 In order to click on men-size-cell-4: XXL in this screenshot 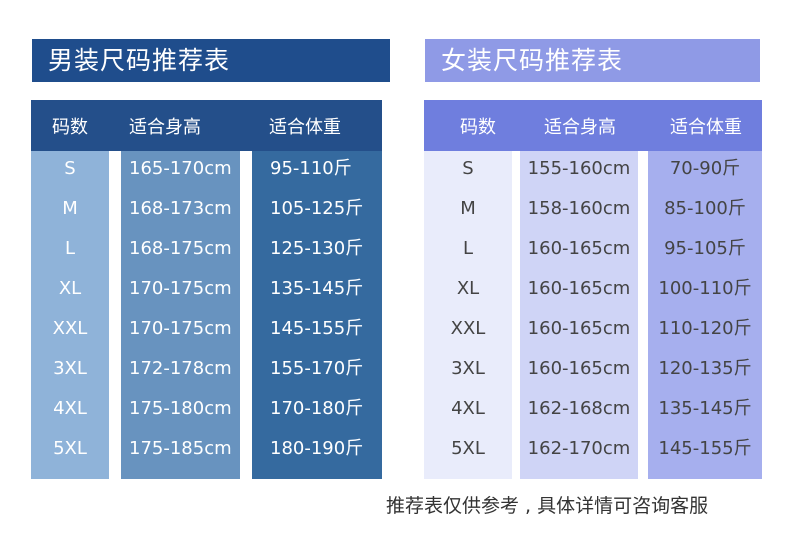, I will do `click(70, 328)`.